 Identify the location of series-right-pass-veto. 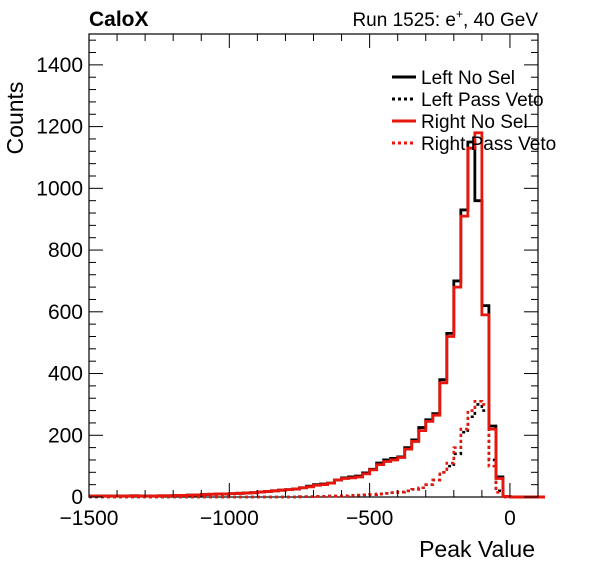
(317, 449).